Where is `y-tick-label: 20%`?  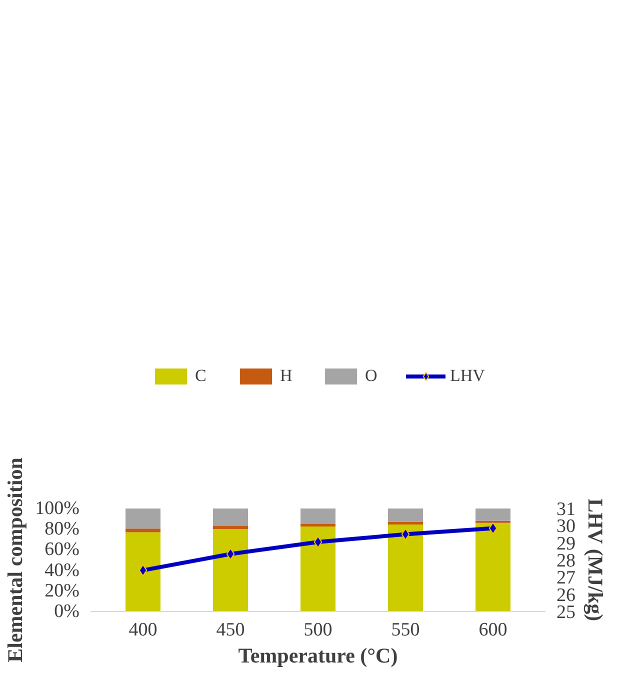 y-tick-label: 20% is located at coordinates (62, 591).